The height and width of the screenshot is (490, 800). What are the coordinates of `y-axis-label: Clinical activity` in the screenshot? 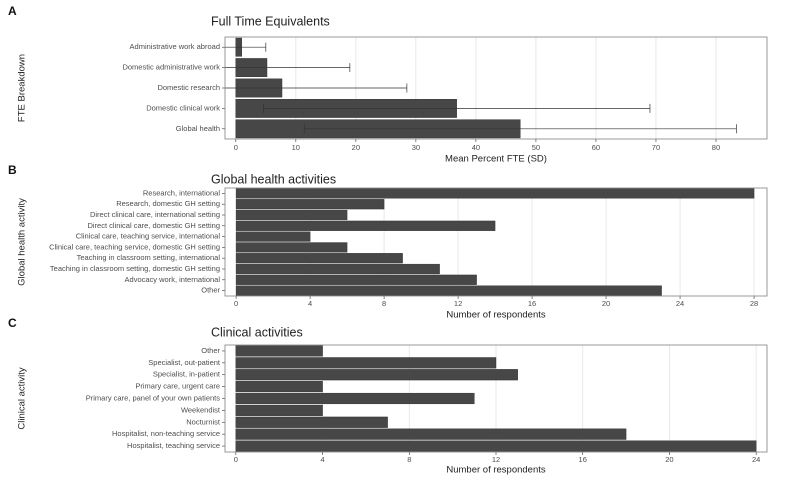 It's located at (22, 398).